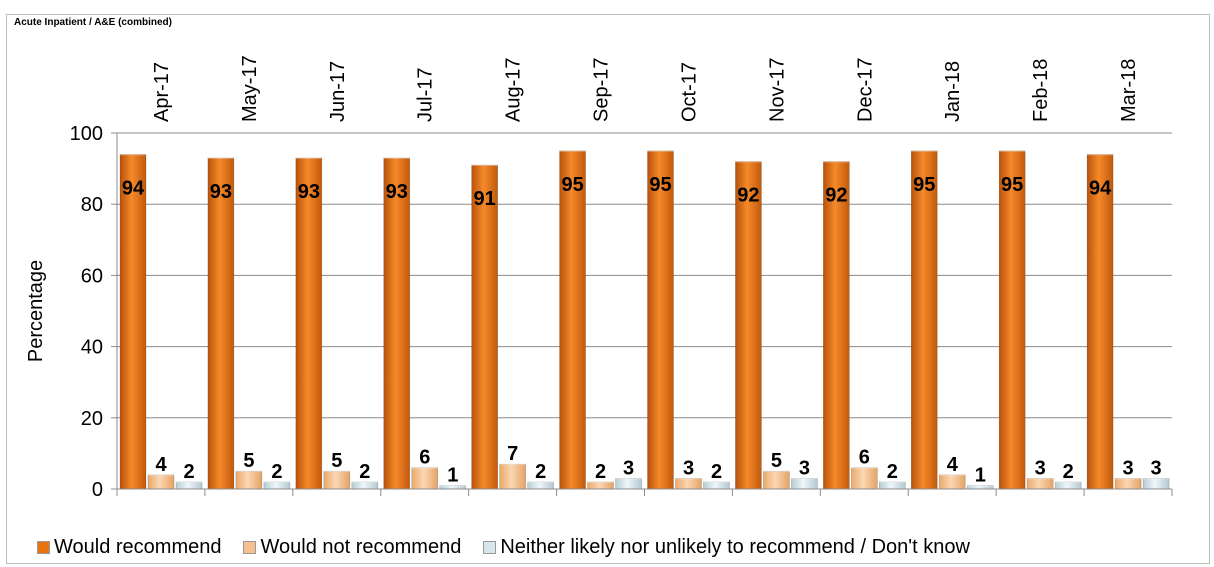 This screenshot has height=567, width=1214. Describe the element at coordinates (86, 134) in the screenshot. I see `y-tick-label: 100` at that location.